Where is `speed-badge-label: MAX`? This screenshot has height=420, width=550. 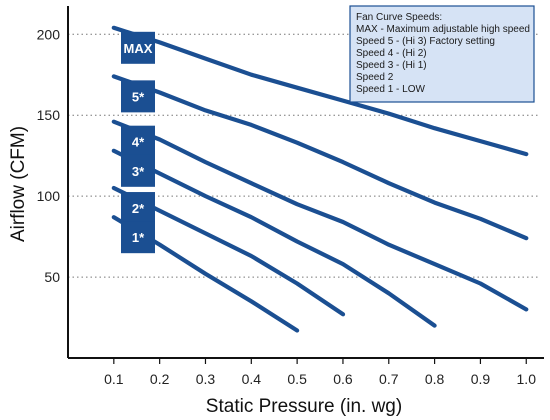 speed-badge-label: MAX is located at coordinates (138, 48).